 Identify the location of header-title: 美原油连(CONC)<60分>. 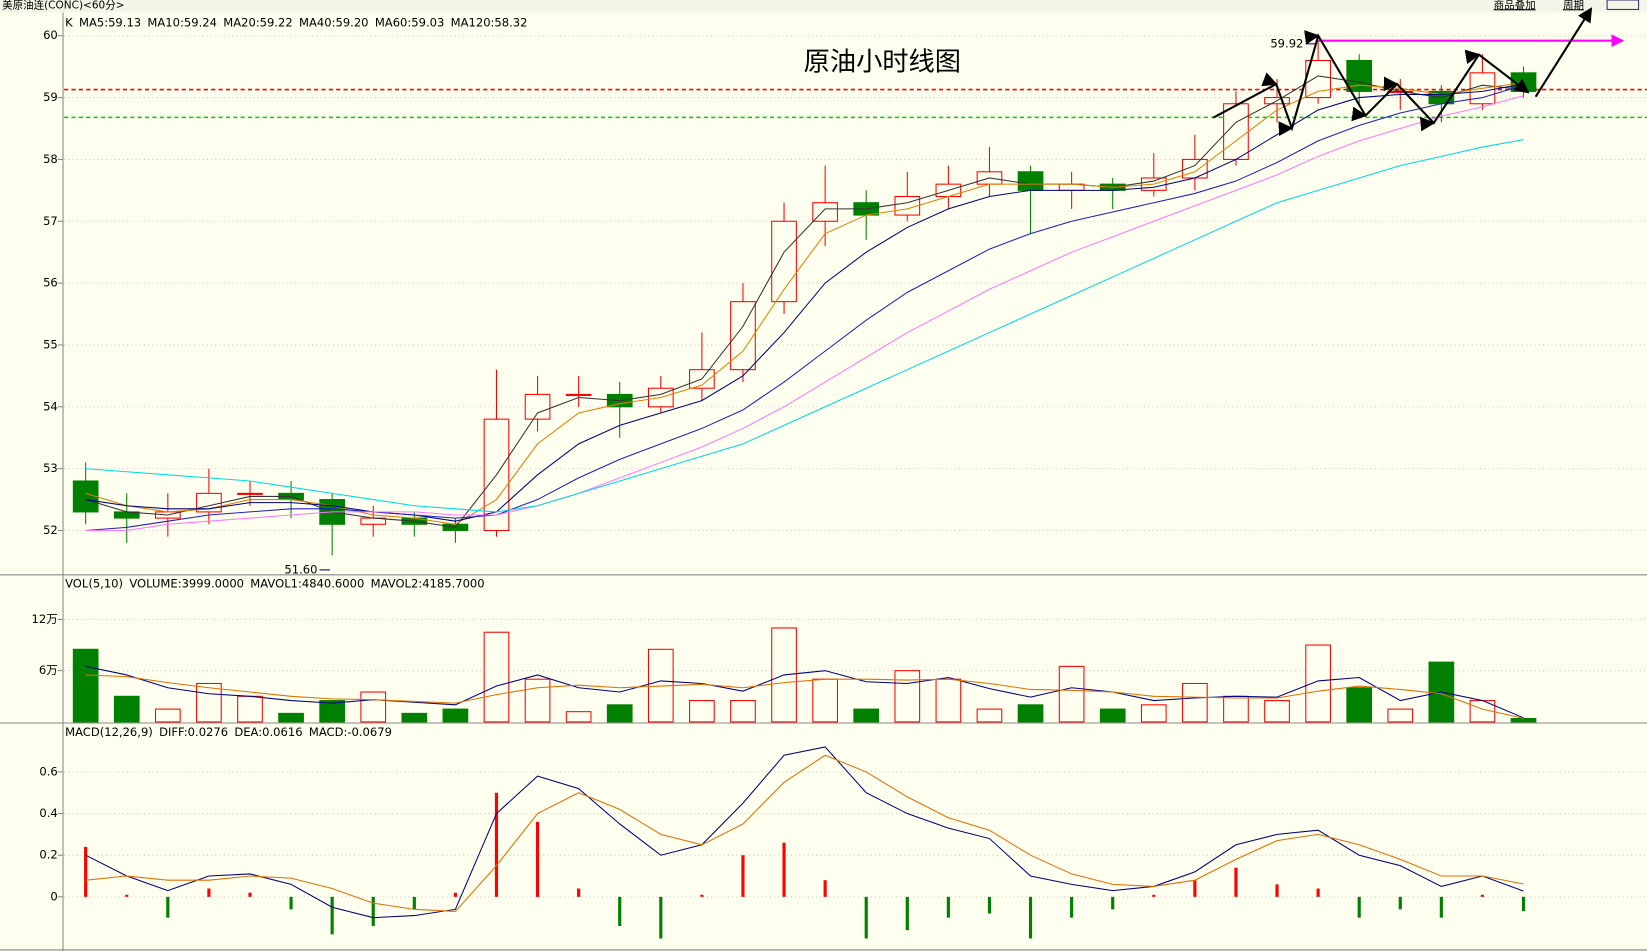
(63, 5).